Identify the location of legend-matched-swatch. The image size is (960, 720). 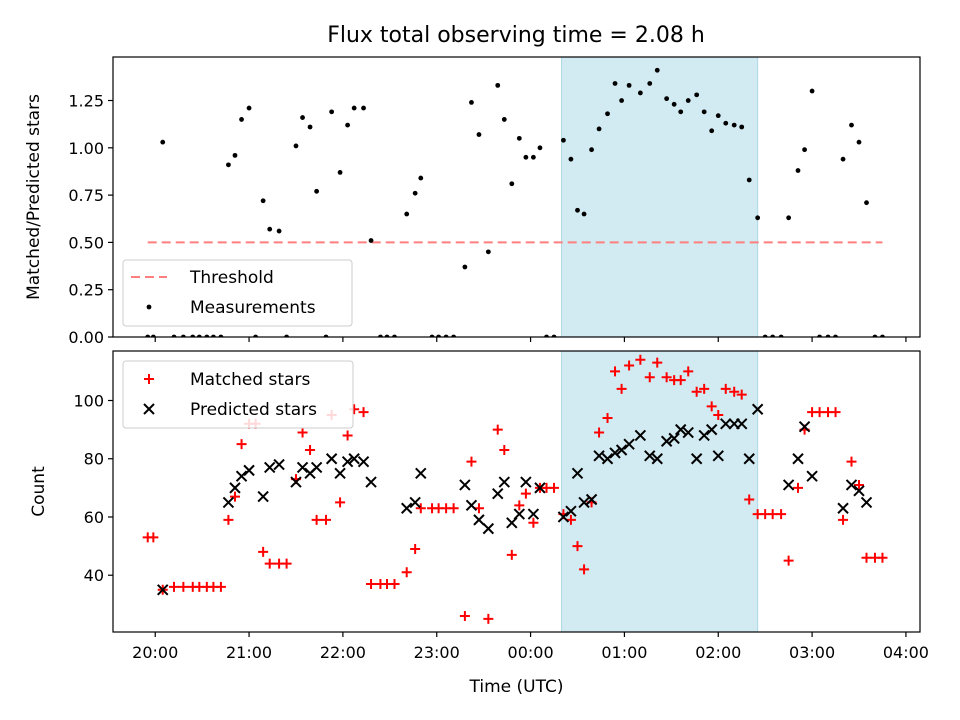
(149, 379).